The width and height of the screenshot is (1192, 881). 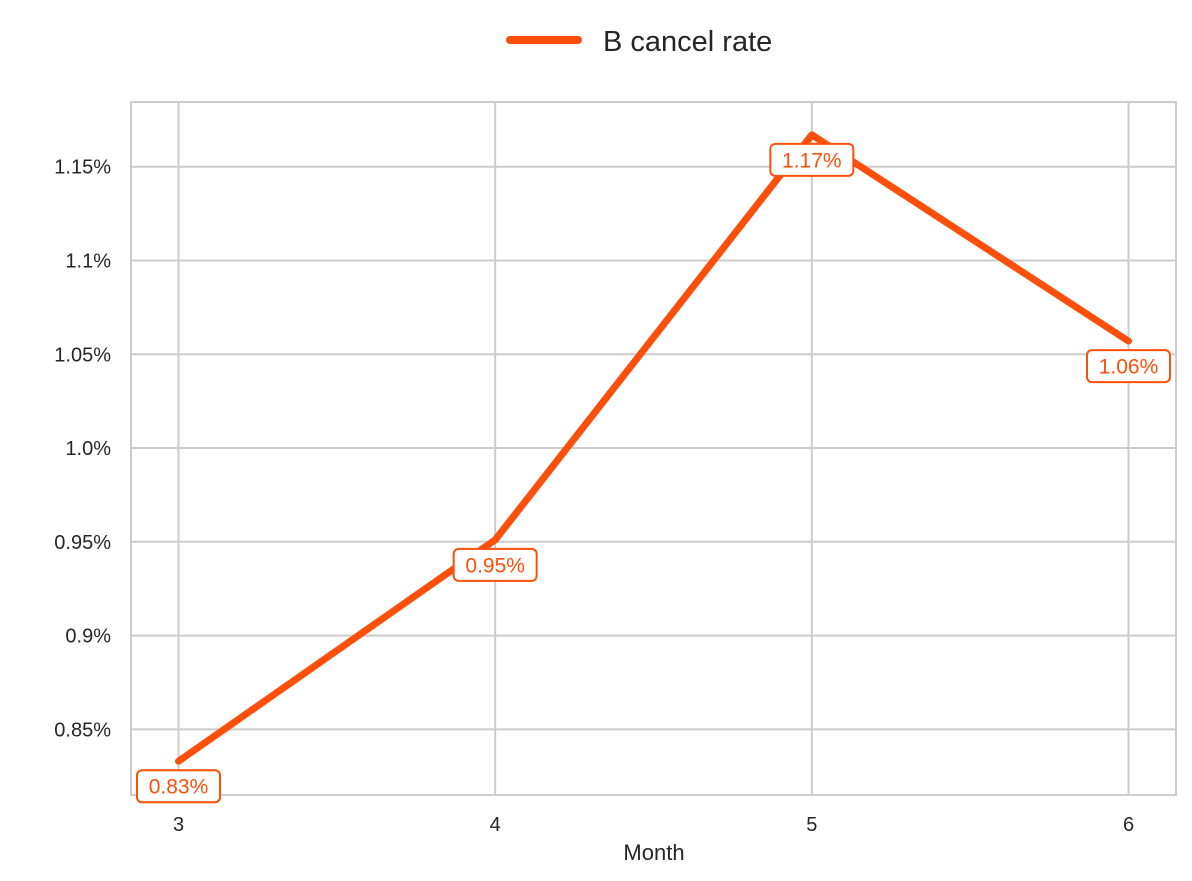 I want to click on y-tick-label: 1.15%, so click(x=82, y=168).